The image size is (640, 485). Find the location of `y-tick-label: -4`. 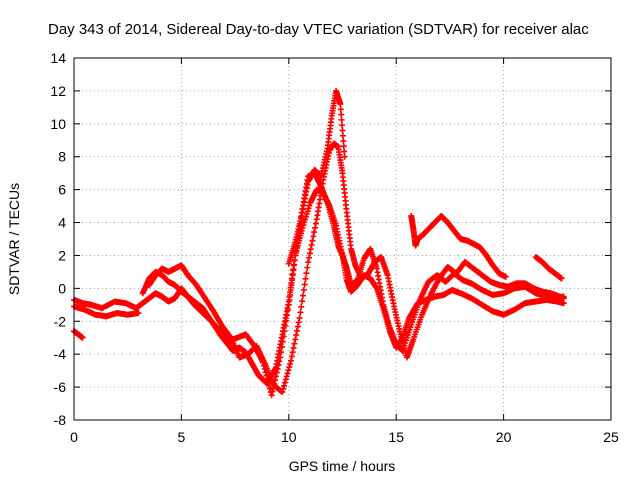

y-tick-label: -4 is located at coordinates (60, 354).